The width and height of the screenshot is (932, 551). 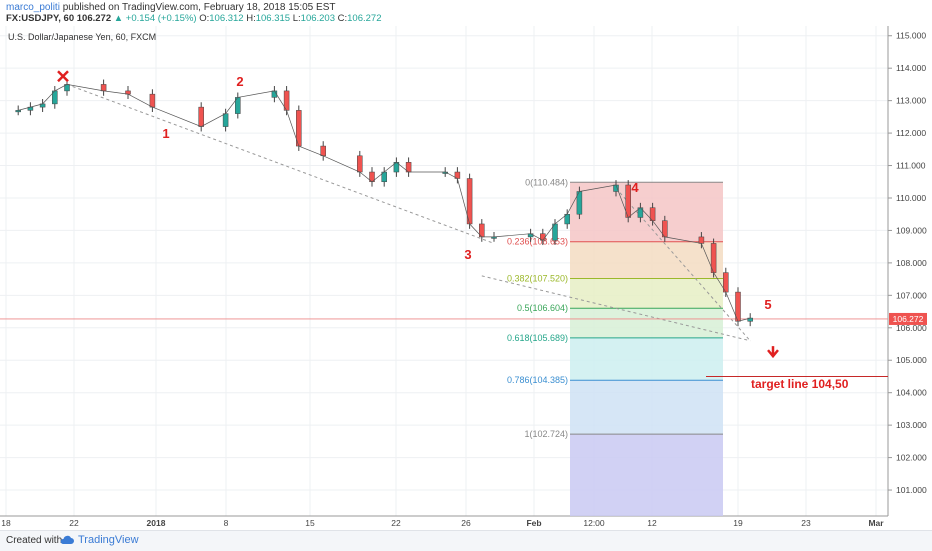 What do you see at coordinates (34, 540) in the screenshot?
I see `created-with-text: Created with` at bounding box center [34, 540].